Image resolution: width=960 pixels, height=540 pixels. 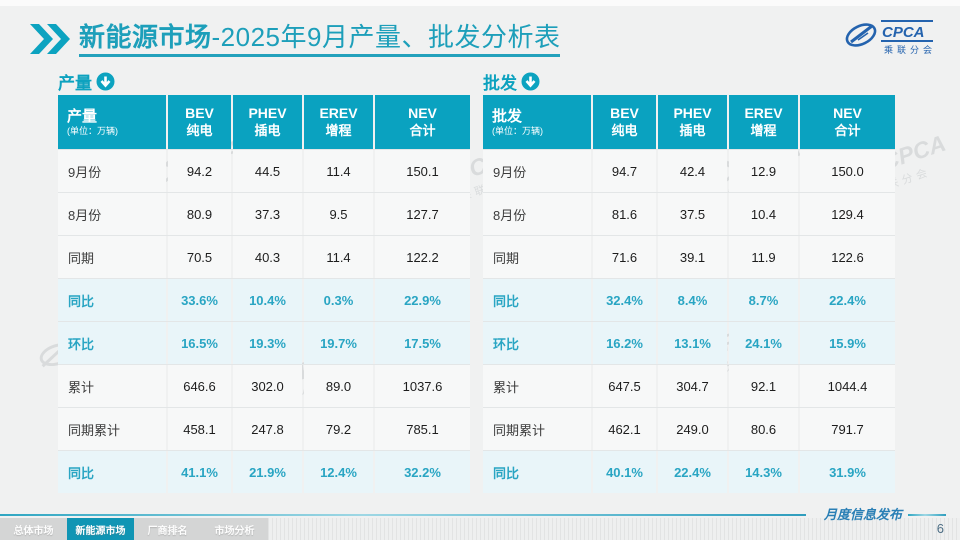 I want to click on wholesale-label: 批发, so click(x=689, y=81).